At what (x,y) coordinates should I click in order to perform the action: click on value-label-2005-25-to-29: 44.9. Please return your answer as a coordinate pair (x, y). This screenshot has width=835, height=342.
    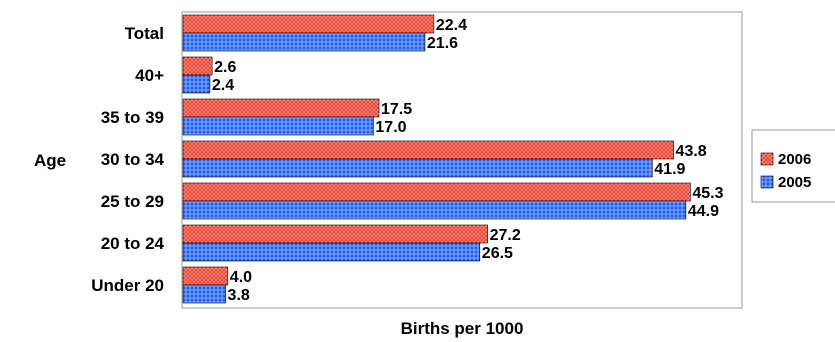
    Looking at the image, I should click on (703, 211).